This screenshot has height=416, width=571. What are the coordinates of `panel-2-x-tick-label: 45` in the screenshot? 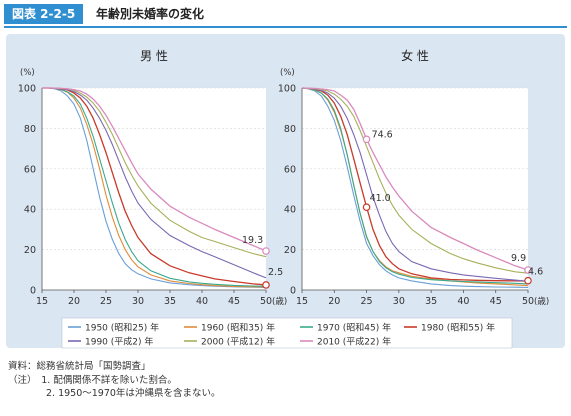 It's located at (496, 301).